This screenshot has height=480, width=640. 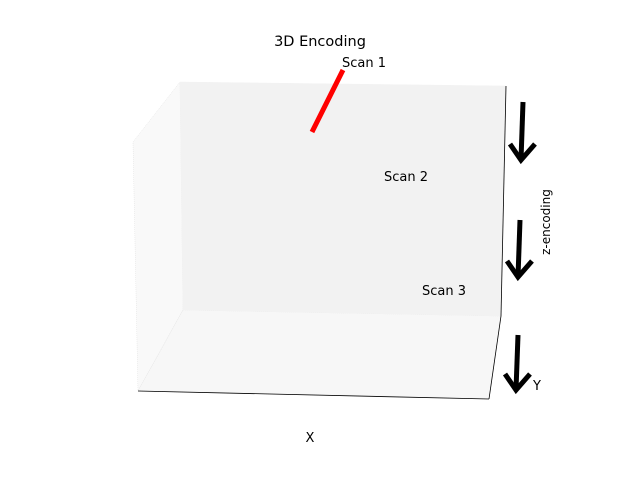 What do you see at coordinates (546, 222) in the screenshot?
I see `z-axis-label: z-encoding` at bounding box center [546, 222].